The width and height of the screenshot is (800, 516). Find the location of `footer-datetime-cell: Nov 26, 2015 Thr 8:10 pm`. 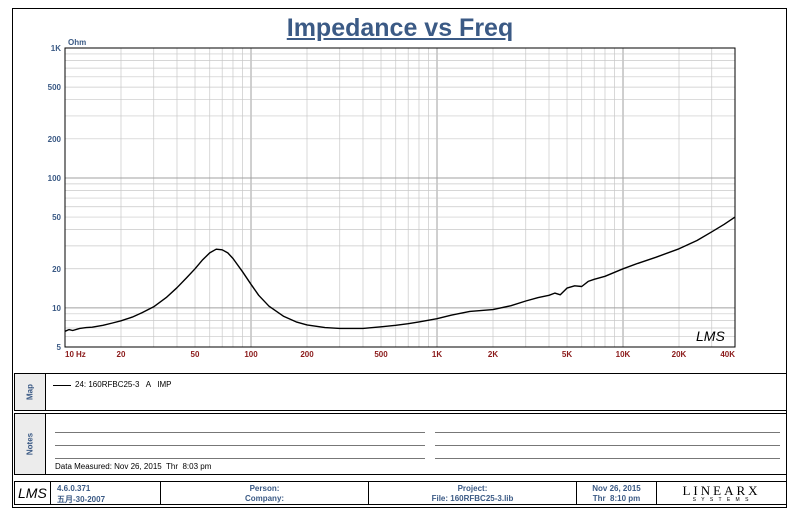

footer-datetime-cell: Nov 26, 2015 Thr 8:10 pm is located at coordinates (617, 493).